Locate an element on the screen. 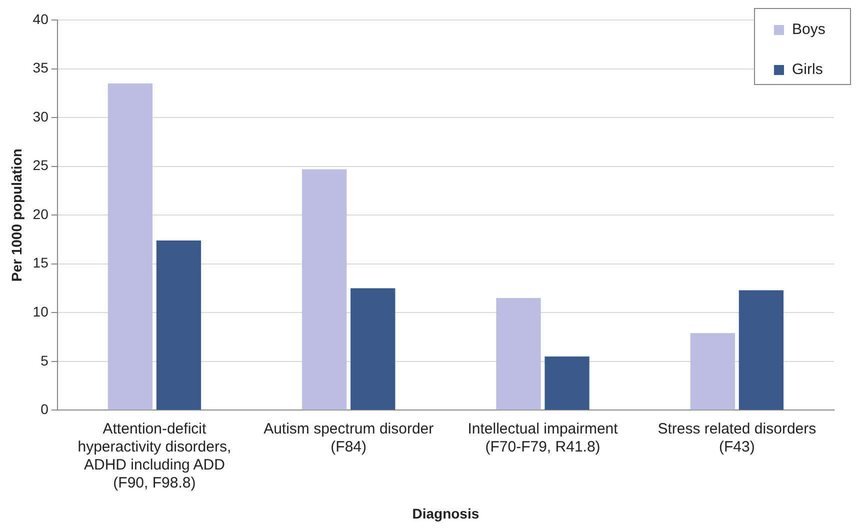 This screenshot has width=864, height=532. x-tick-label: Intellectual impairment (F70-F79, R41.8) is located at coordinates (543, 438).